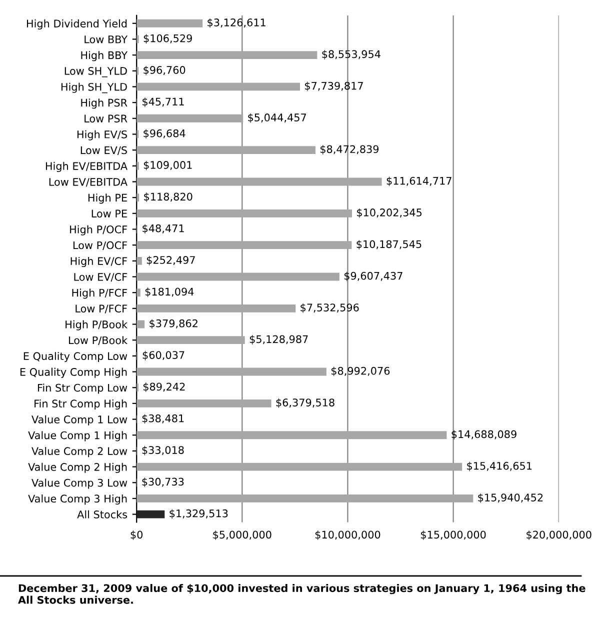 This screenshot has height=618, width=599. I want to click on data-label: $8,553,954, so click(351, 55).